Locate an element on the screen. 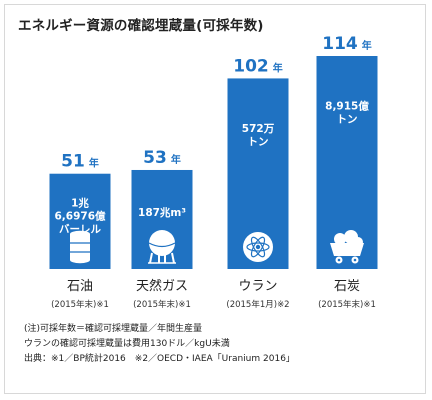 Image resolution: width=432 pixels, height=400 pixels. value-label: 51 年 is located at coordinates (80, 162).